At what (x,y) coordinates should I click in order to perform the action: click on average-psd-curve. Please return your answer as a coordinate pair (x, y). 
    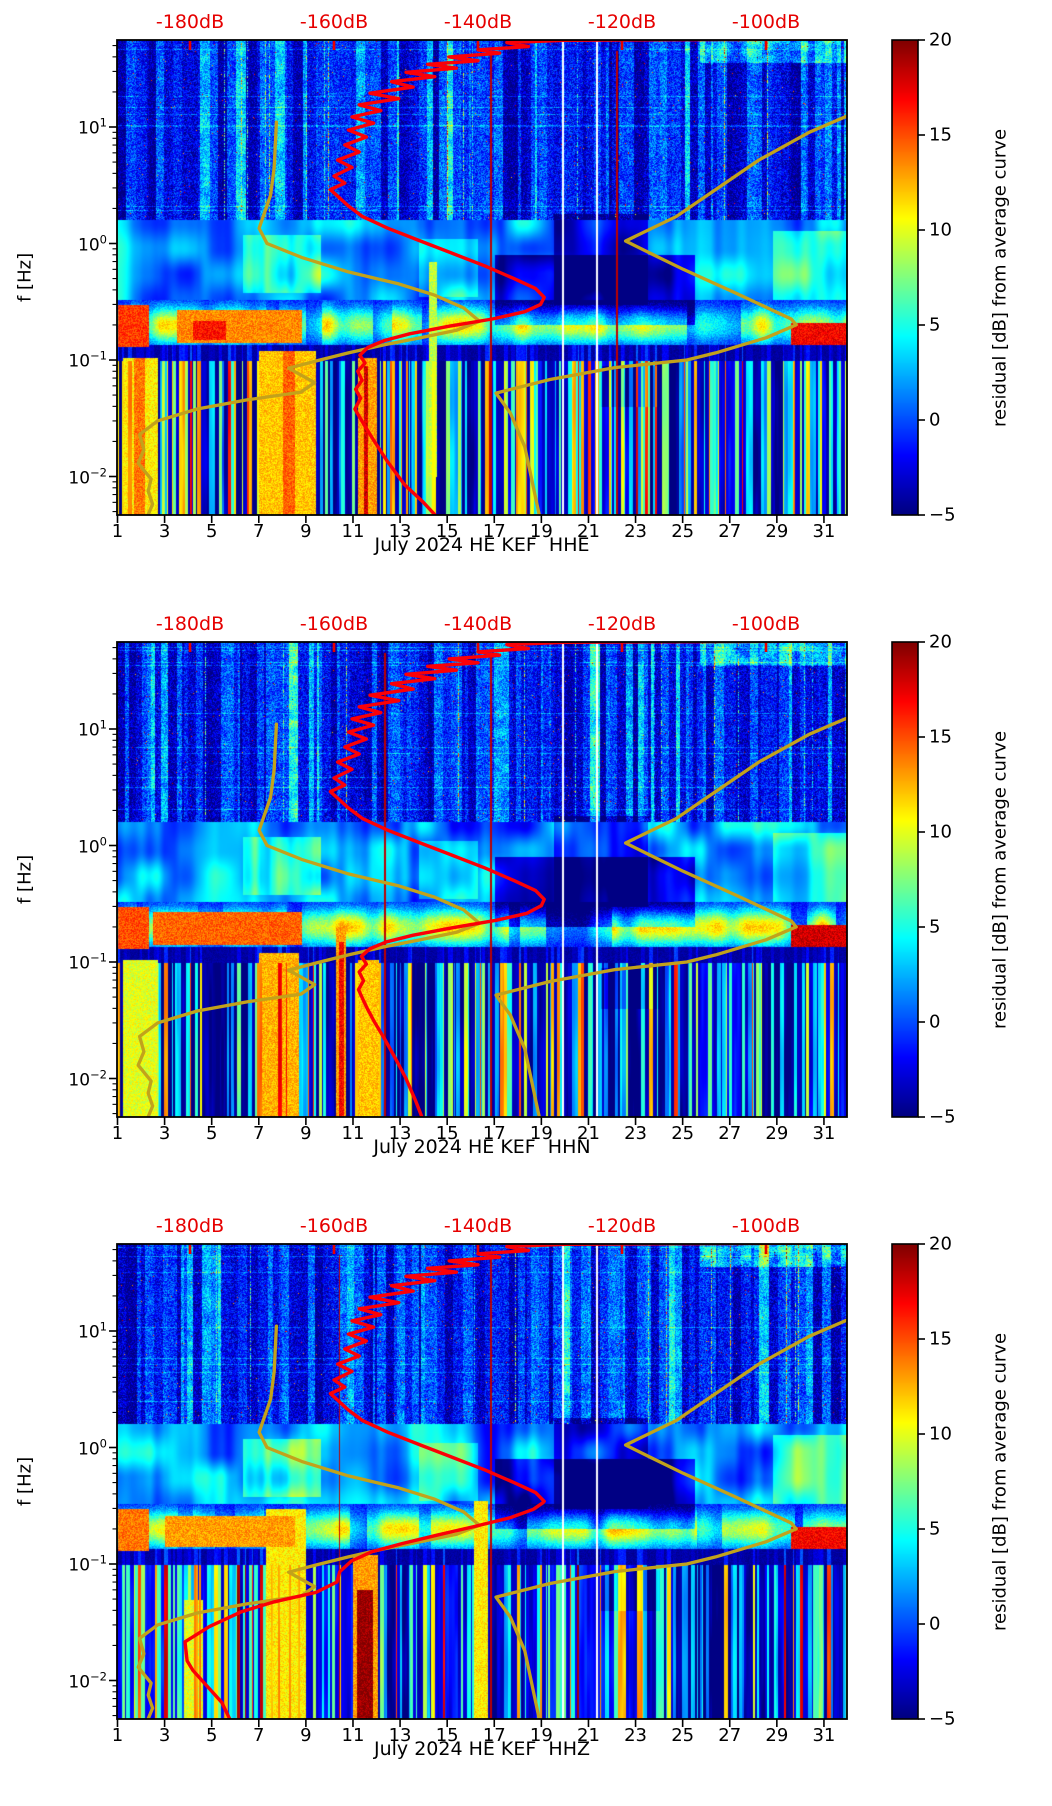
    Looking at the image, I should click on (587, 879).